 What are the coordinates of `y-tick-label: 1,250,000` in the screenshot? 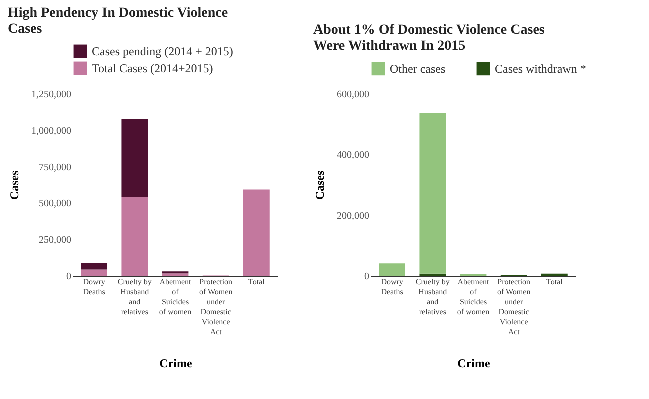 It's located at (52, 95).